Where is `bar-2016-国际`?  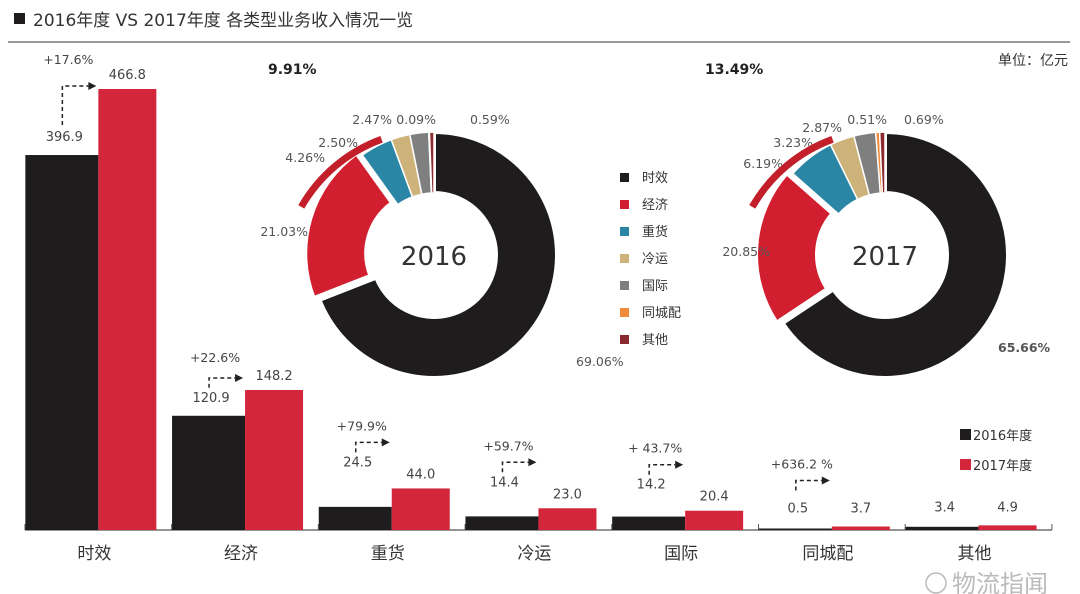
bar-2016-国际 is located at coordinates (649, 523).